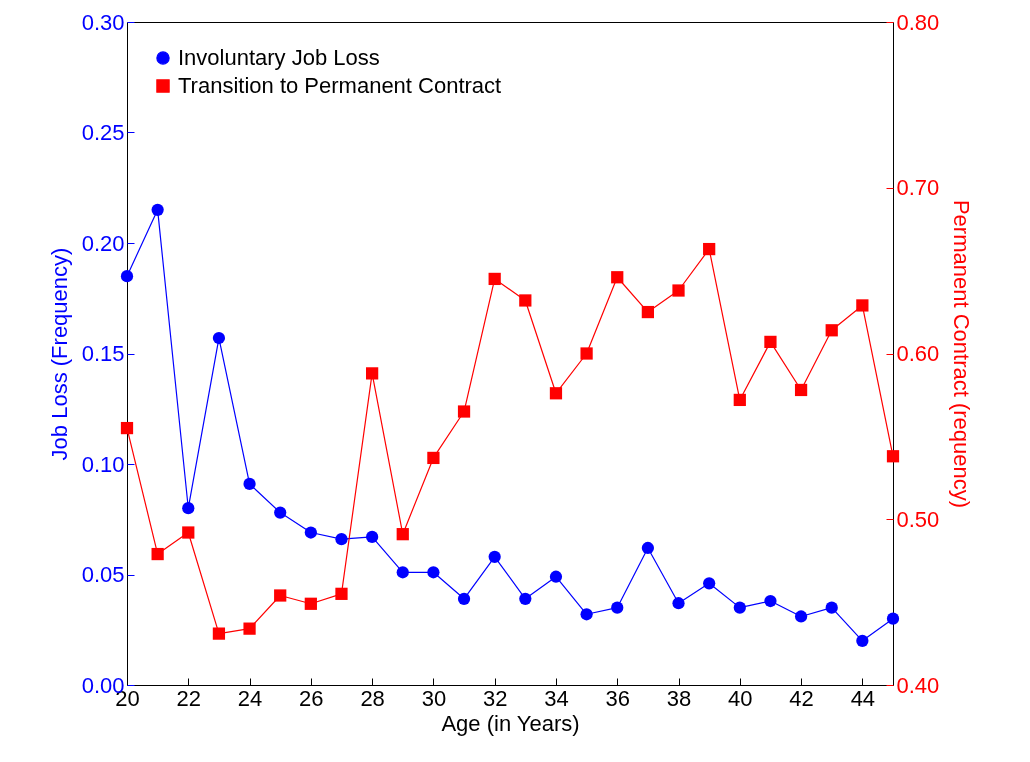 The image size is (1030, 762). What do you see at coordinates (740, 698) in the screenshot?
I see `x-tick-label: 40` at bounding box center [740, 698].